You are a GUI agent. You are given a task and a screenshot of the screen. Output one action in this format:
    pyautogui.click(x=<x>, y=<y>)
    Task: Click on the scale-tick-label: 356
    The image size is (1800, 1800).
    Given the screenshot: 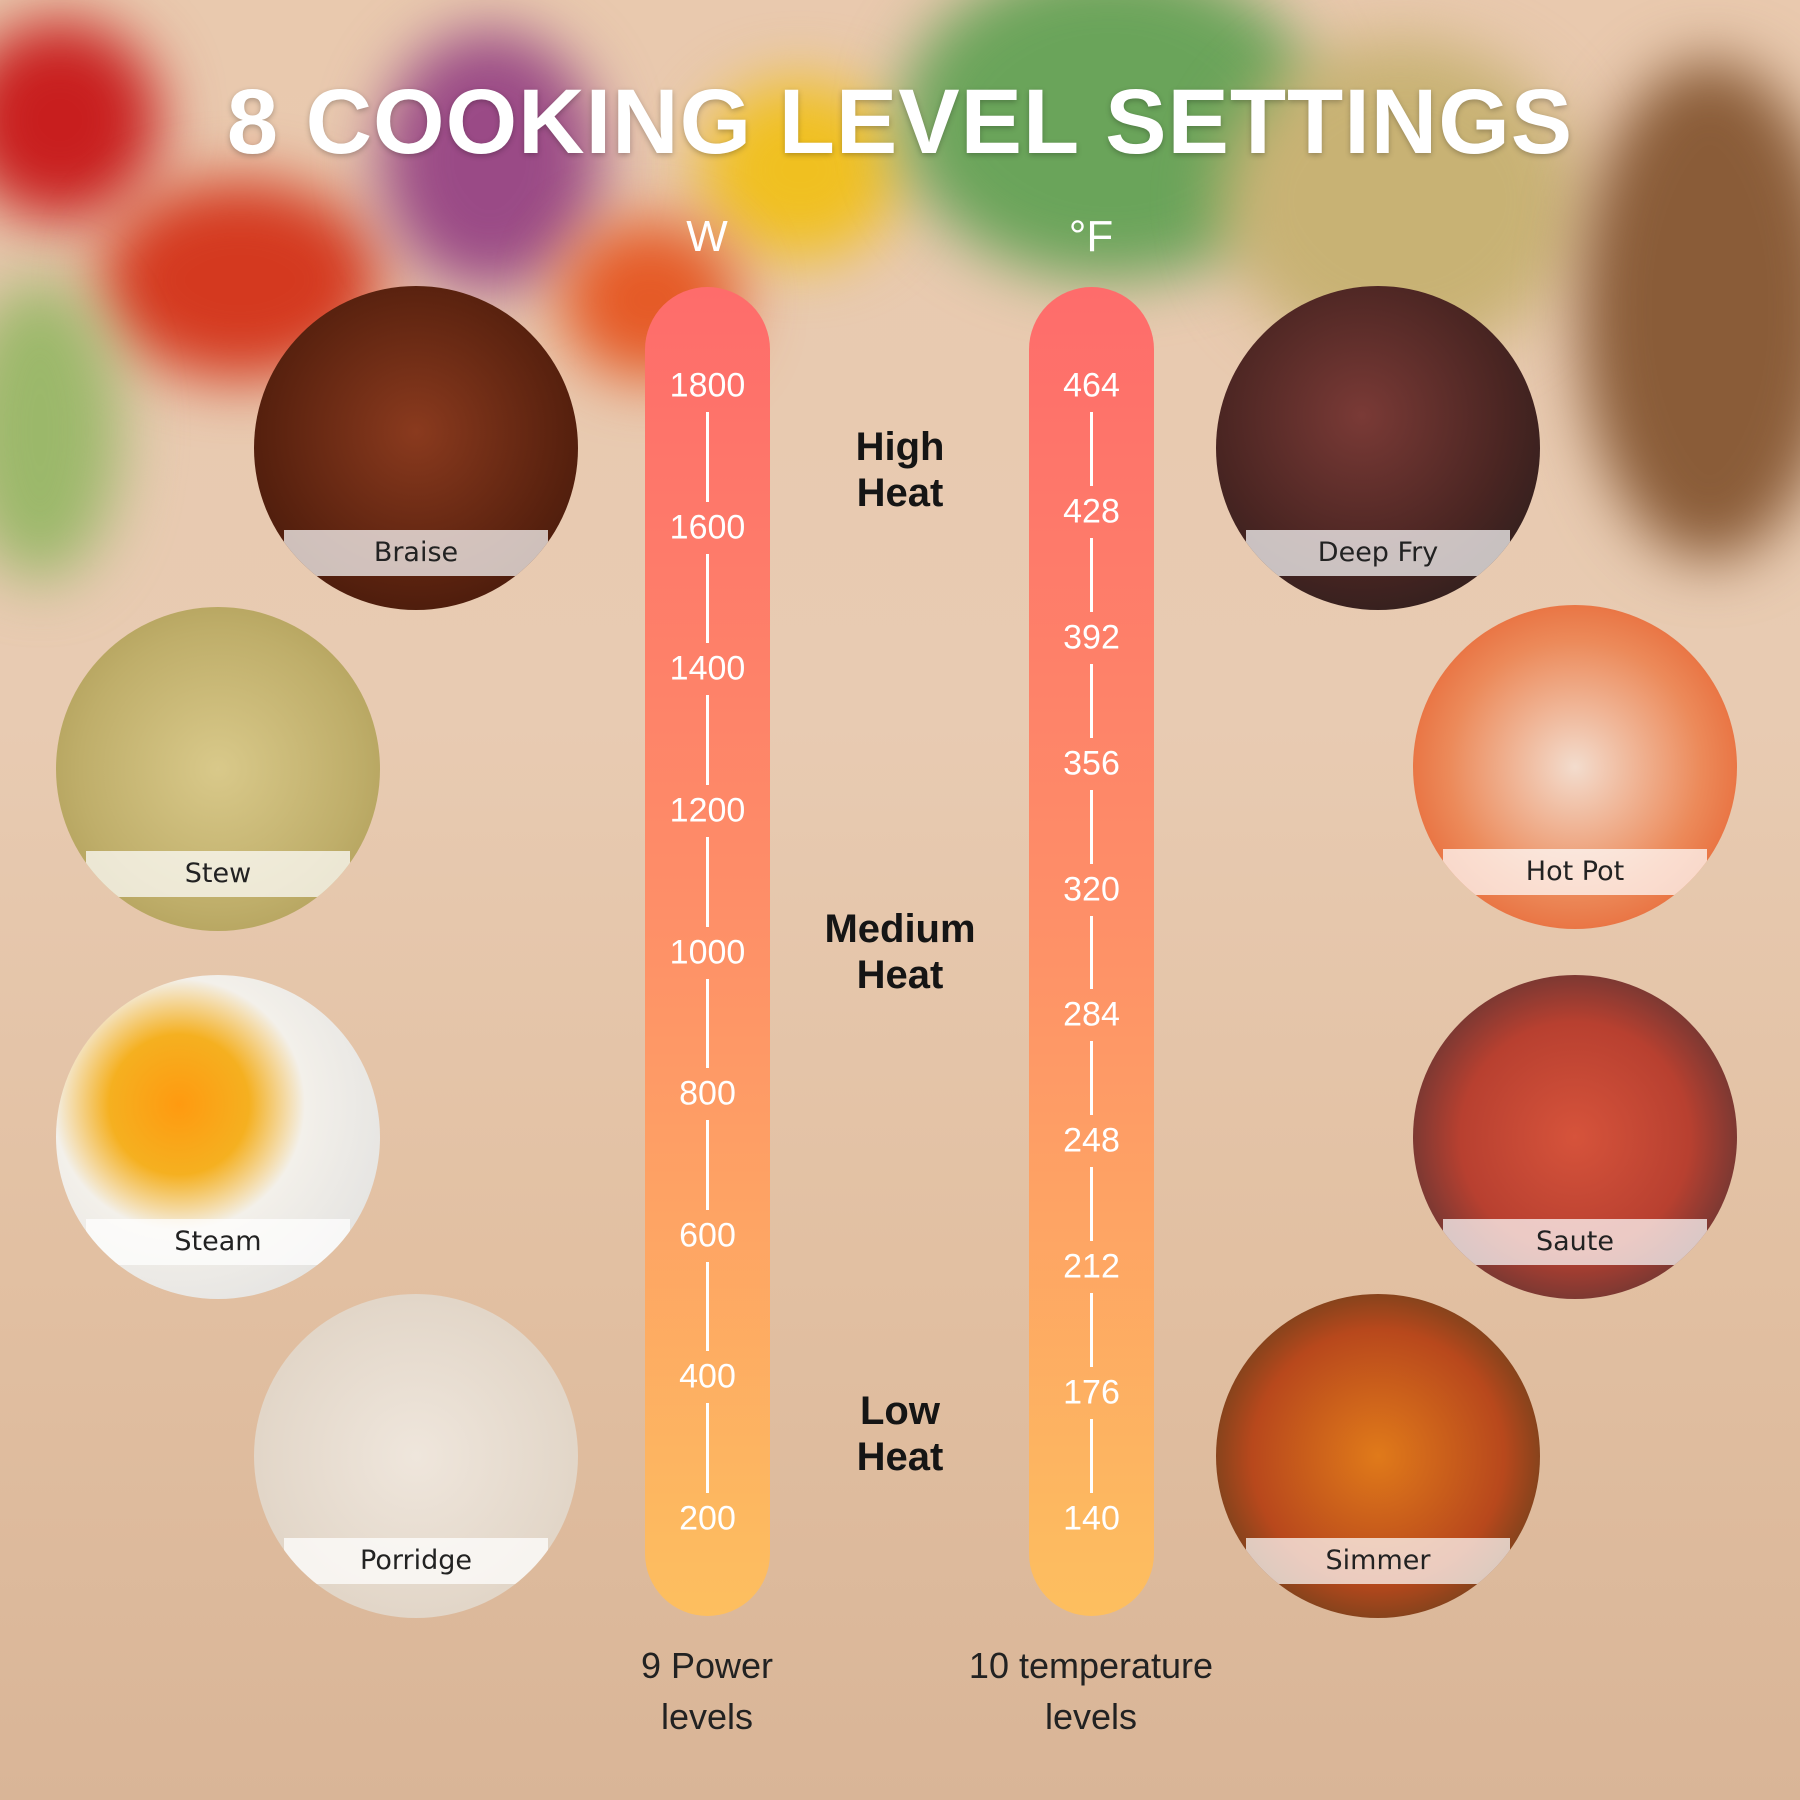 What is the action you would take?
    pyautogui.click(x=1091, y=763)
    